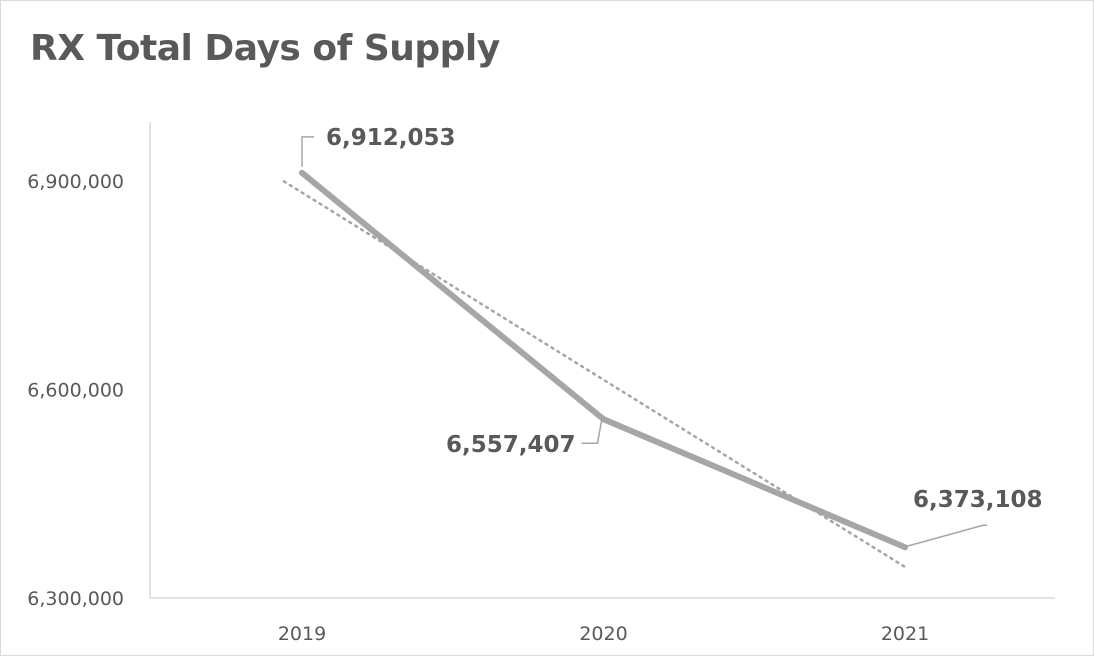 This screenshot has width=1094, height=656. I want to click on x-tick-label: 2021, so click(905, 634).